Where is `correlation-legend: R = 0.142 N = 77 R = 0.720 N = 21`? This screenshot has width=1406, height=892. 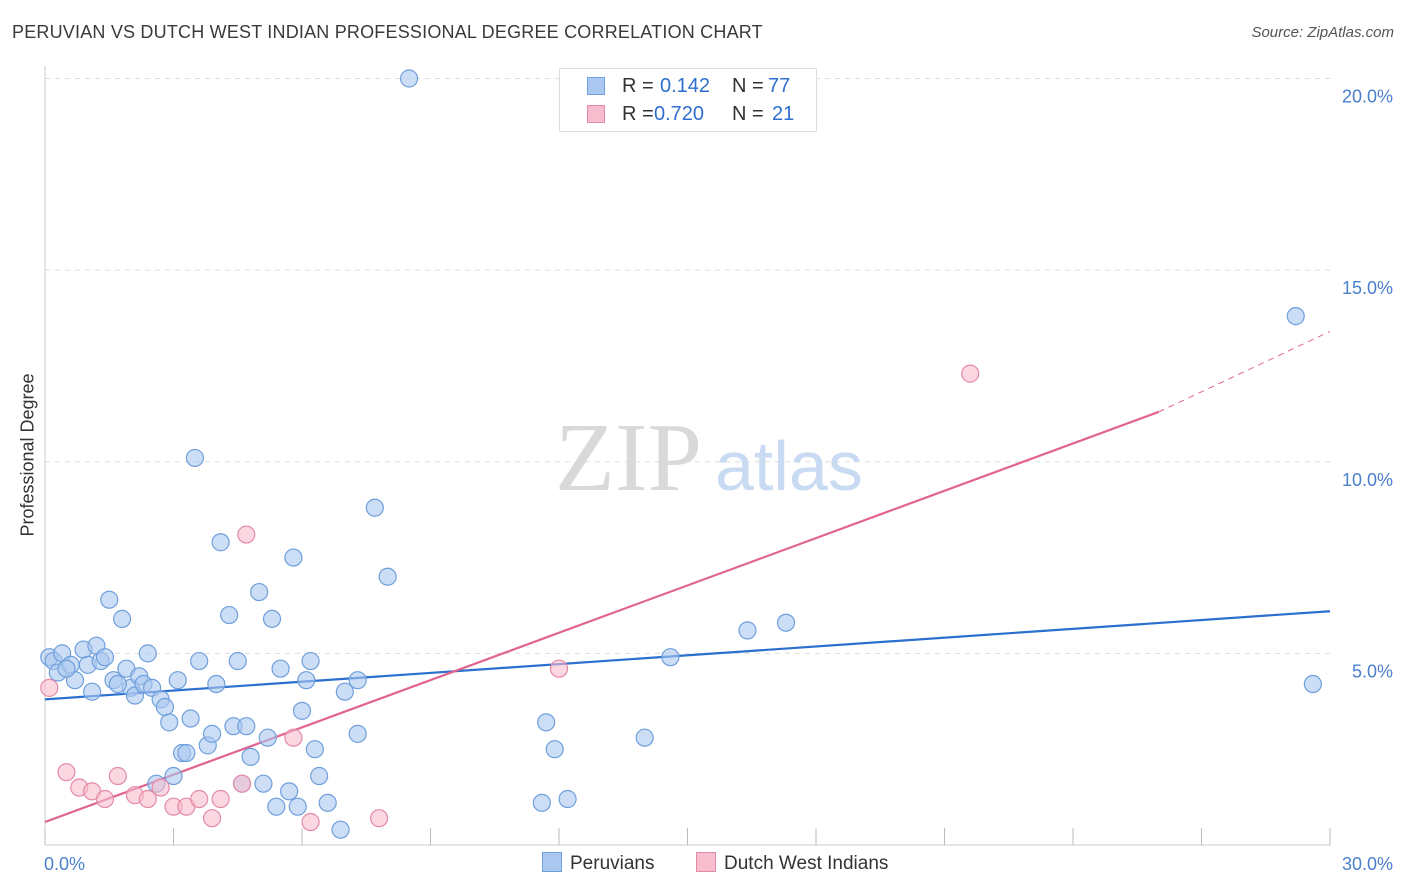
correlation-legend: R = 0.142 N = 77 R = 0.720 N = 21 is located at coordinates (688, 100).